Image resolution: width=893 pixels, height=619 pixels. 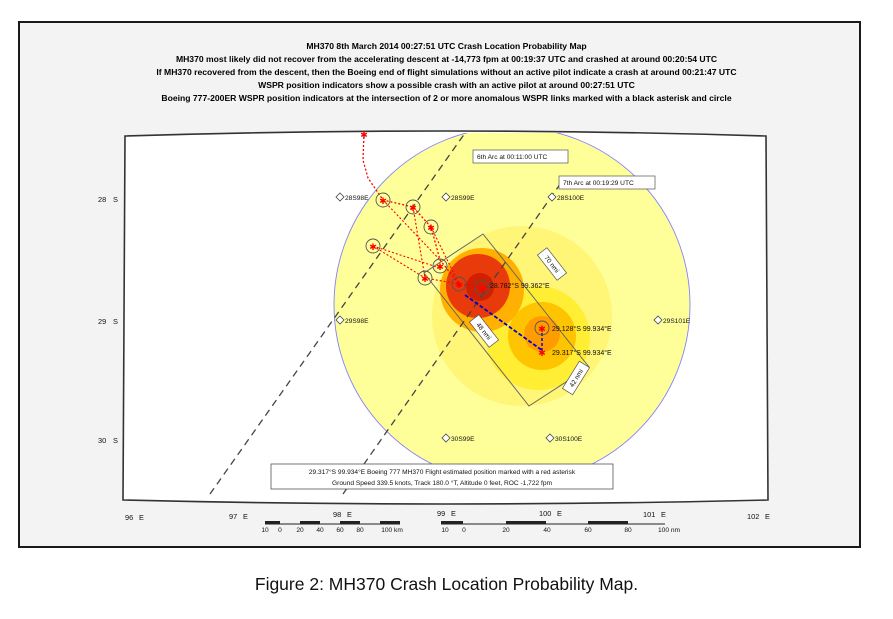 What do you see at coordinates (102, 321) in the screenshot?
I see `lat-tick-label: 29` at bounding box center [102, 321].